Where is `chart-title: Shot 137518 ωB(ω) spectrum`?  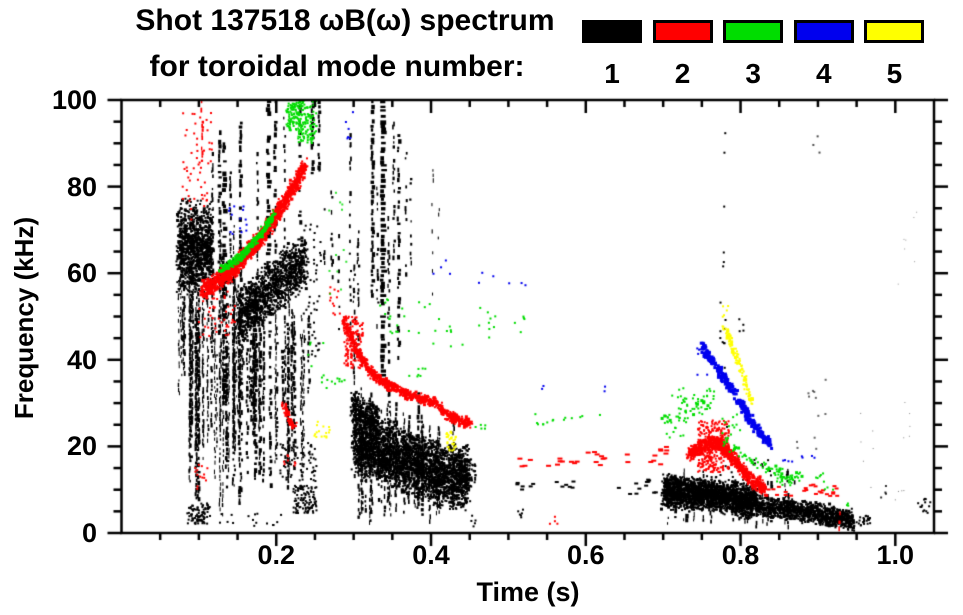 chart-title: Shot 137518 ωB(ω) spectrum is located at coordinates (345, 20).